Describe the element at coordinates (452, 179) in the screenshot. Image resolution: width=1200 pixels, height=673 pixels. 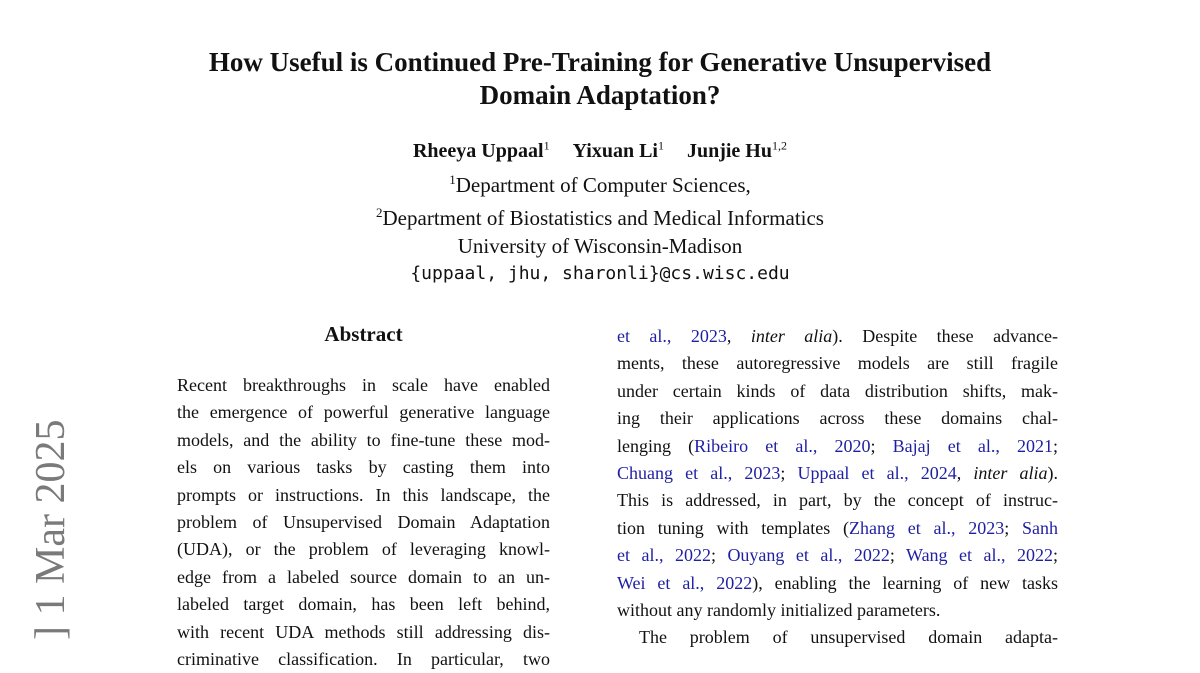
I see `affiliation-sup: 1` at that location.